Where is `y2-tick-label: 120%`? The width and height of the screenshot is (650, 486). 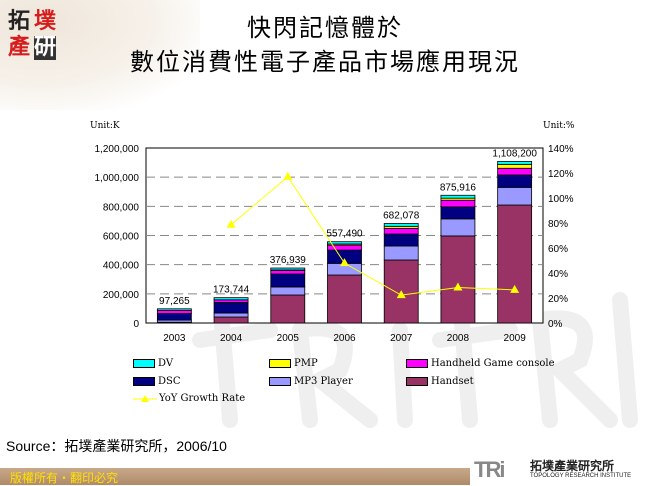
y2-tick-label: 120% is located at coordinates (561, 174).